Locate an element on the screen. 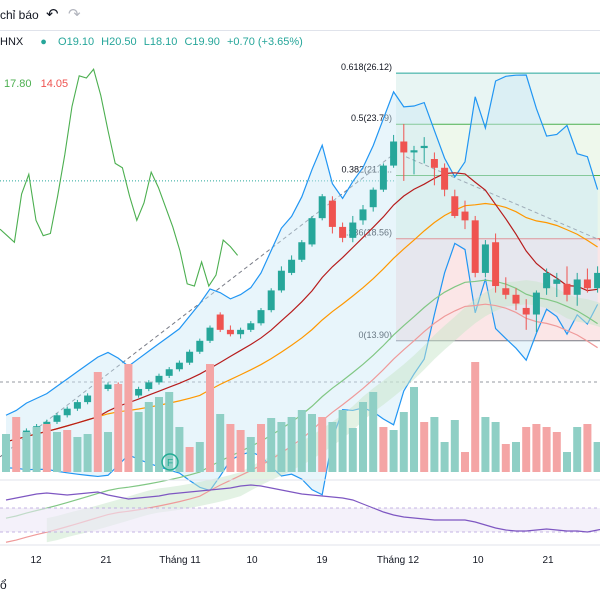 This screenshot has height=600, width=600. oscillator-line is located at coordinates (302, 508).